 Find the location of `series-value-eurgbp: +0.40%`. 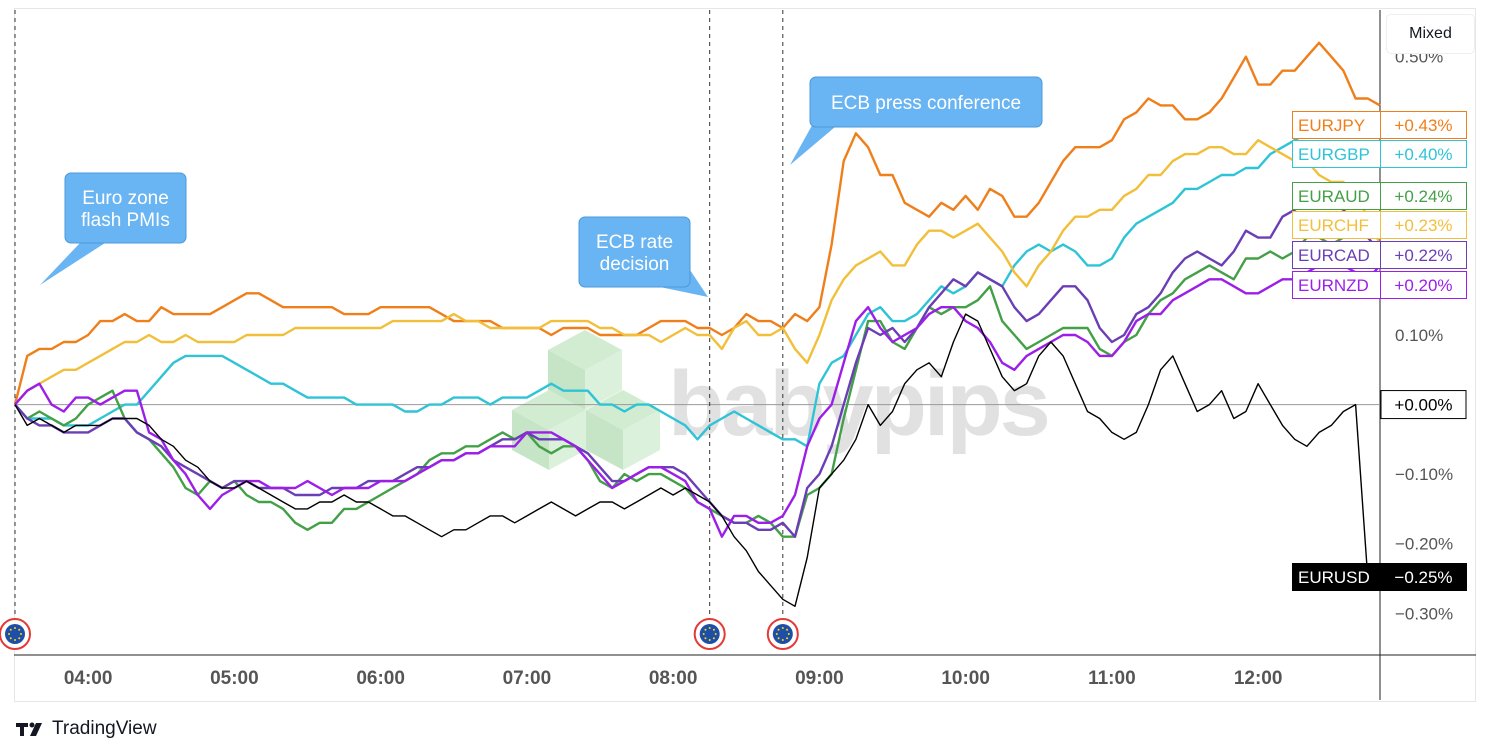

series-value-eurgbp: +0.40% is located at coordinates (1423, 154).